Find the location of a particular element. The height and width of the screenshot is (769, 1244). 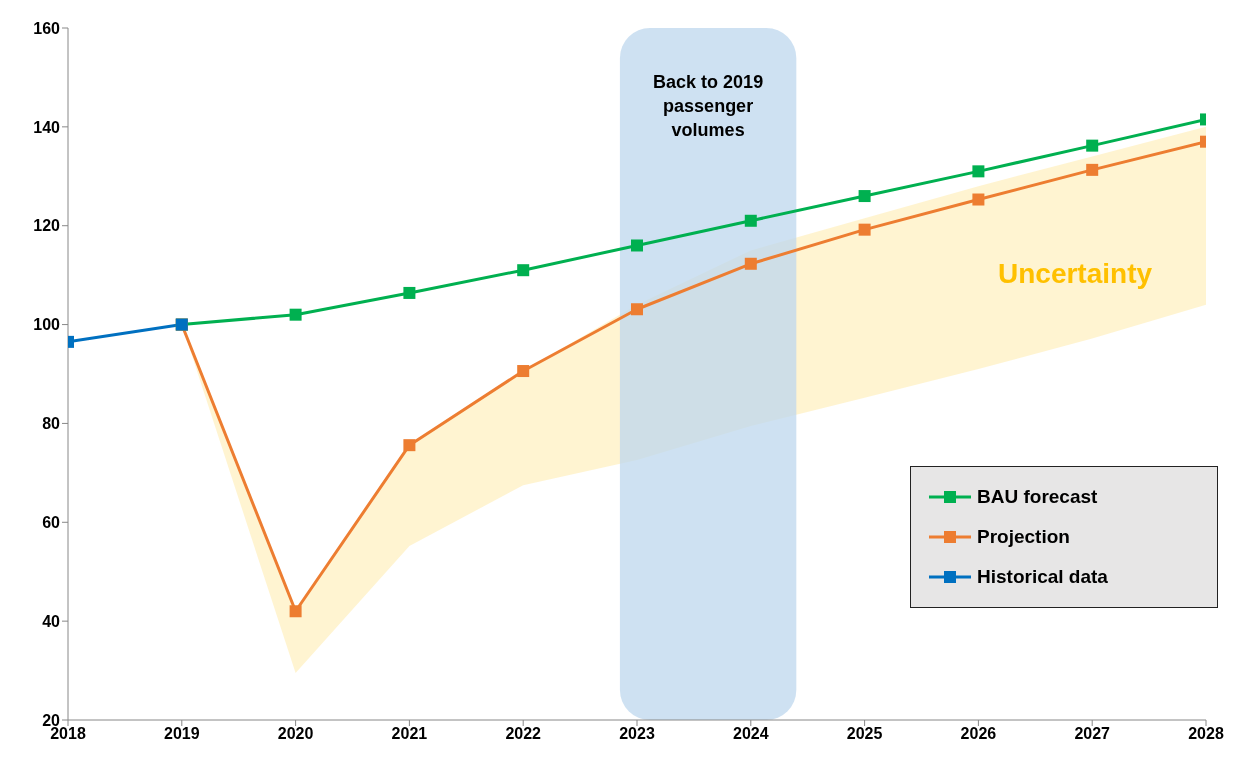

y-tick-label: 60 is located at coordinates (51, 522).